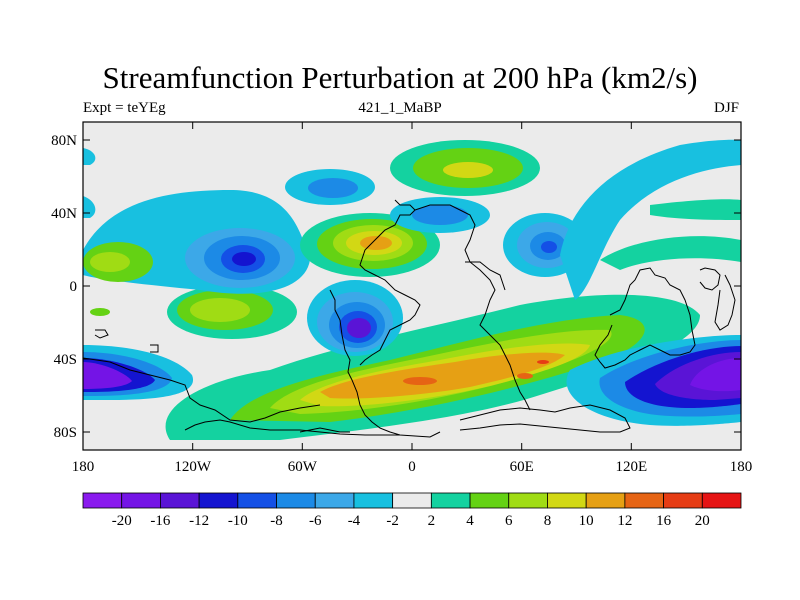  Describe the element at coordinates (400, 108) in the screenshot. I see `run-id-label: 421_1_MaBP` at that location.